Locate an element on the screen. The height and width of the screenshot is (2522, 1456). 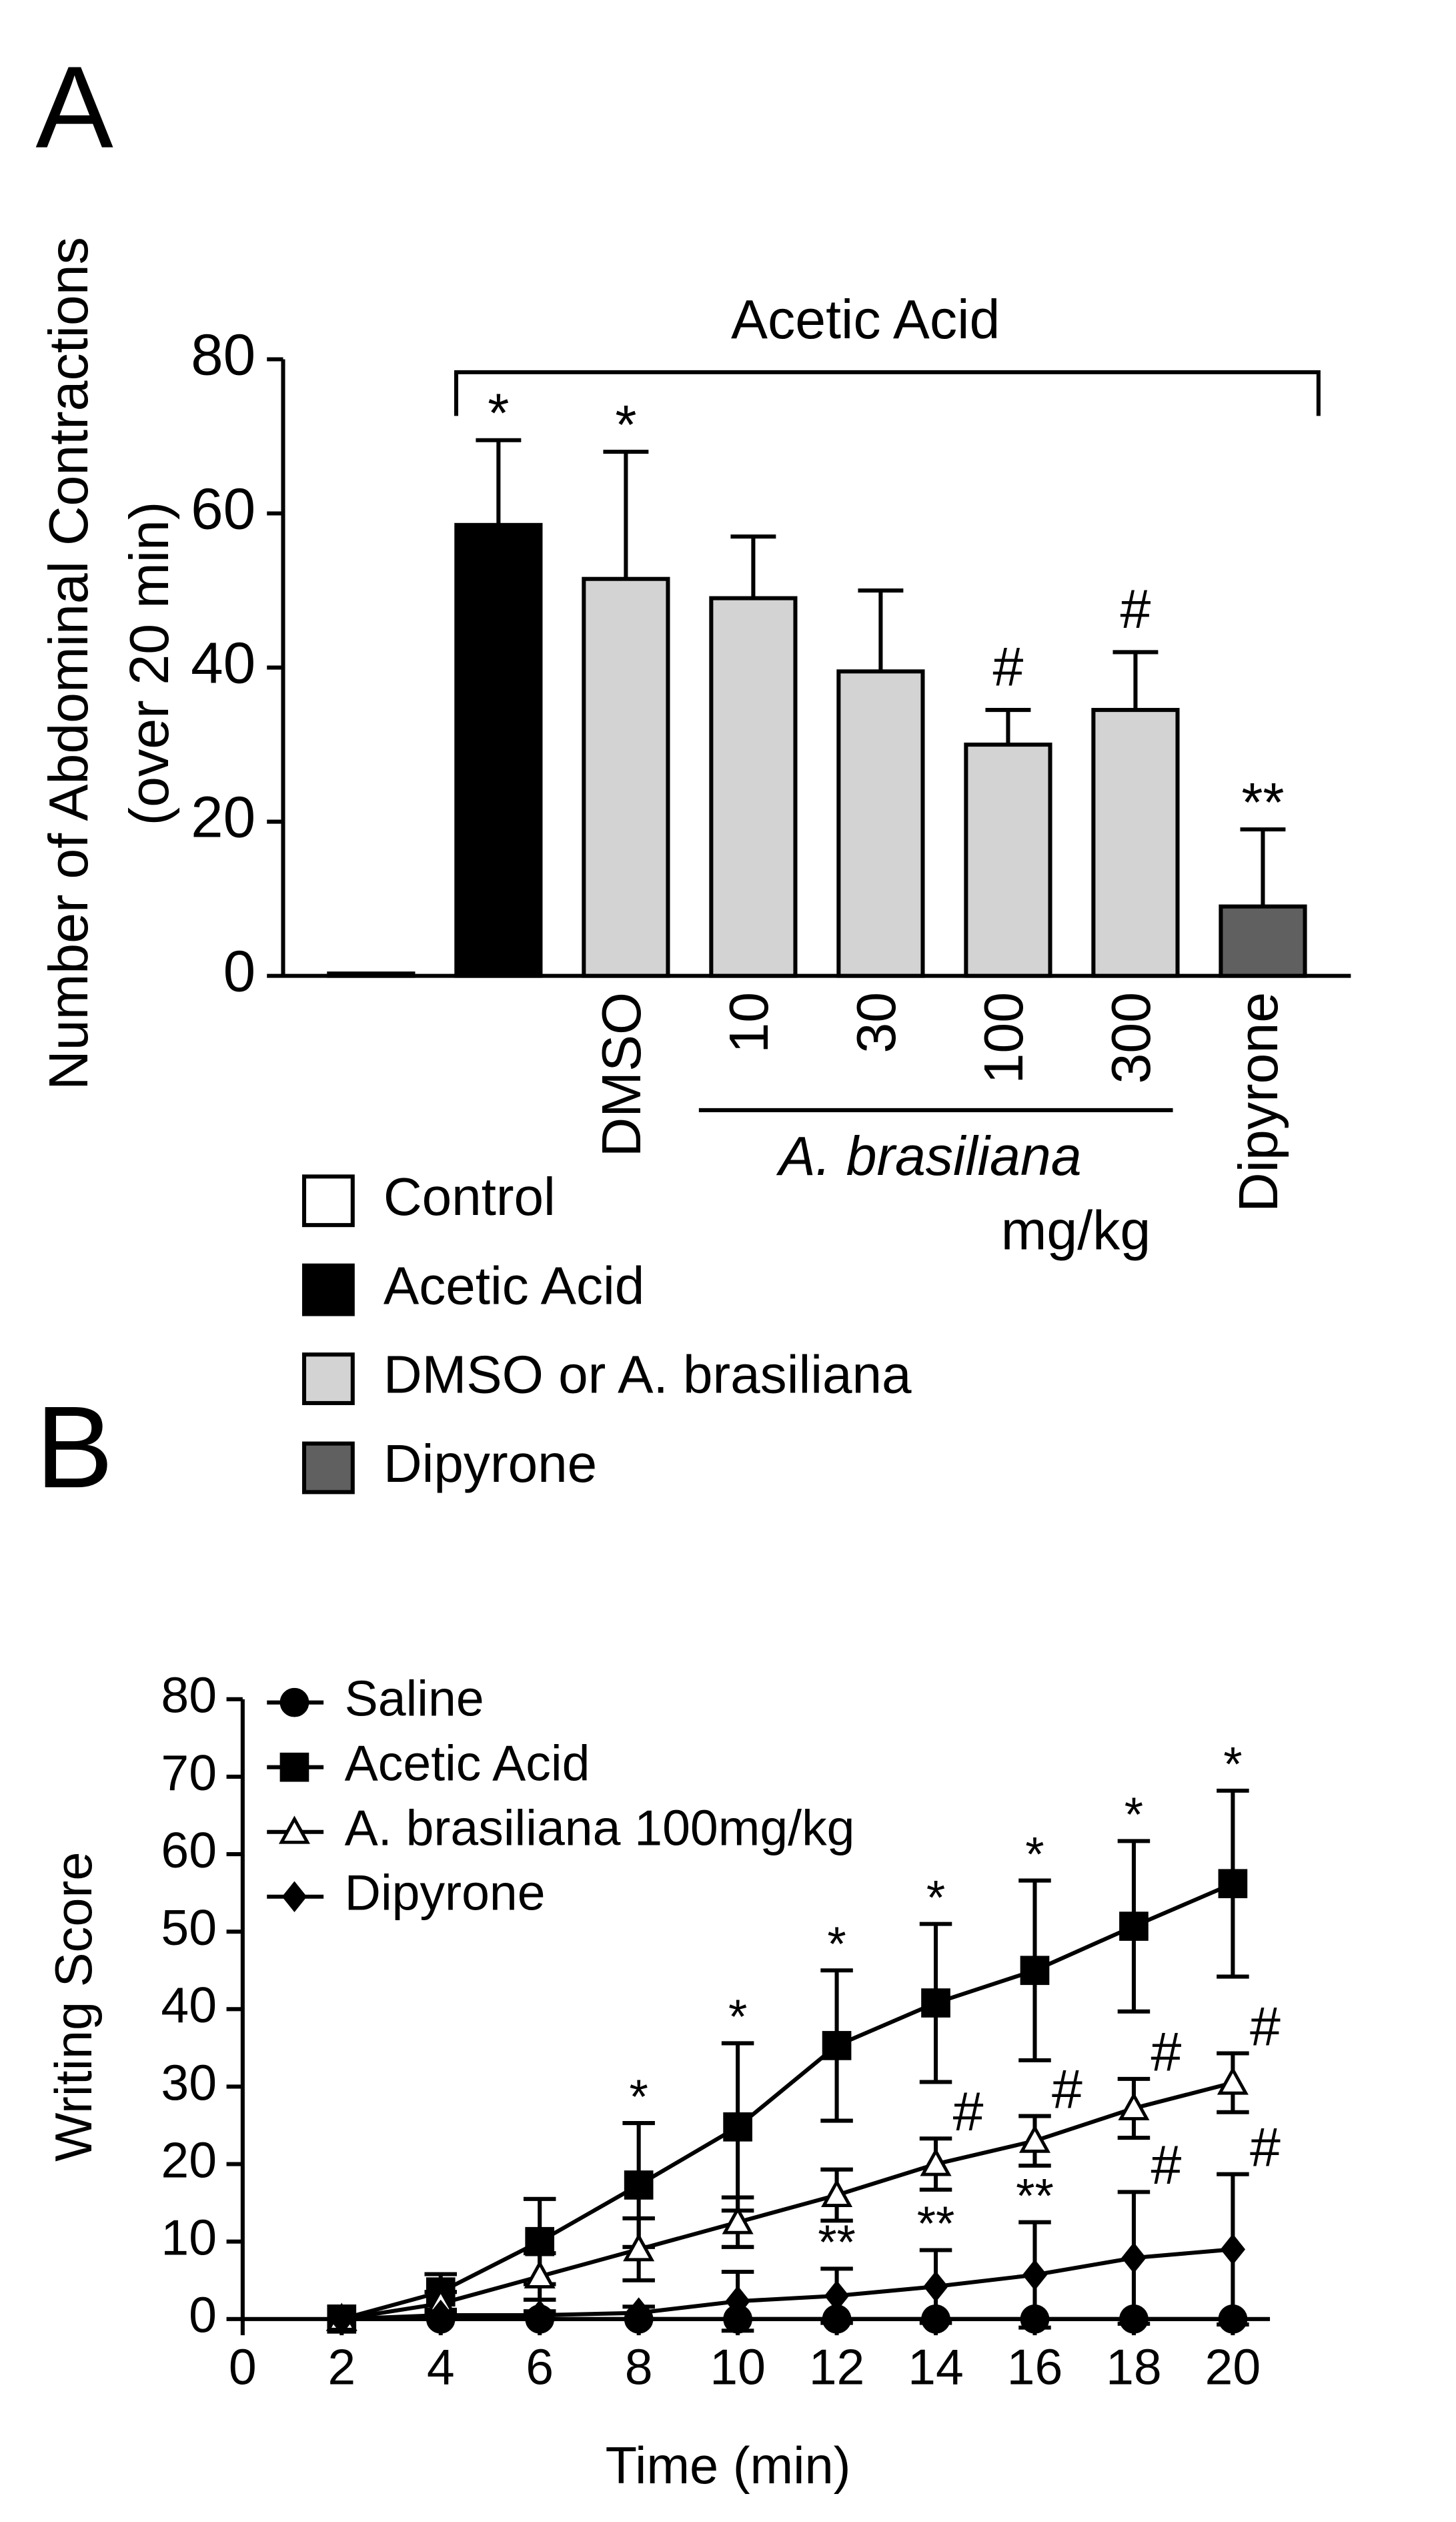
legend-label: A. brasiliana 100mg/kg is located at coordinates (600, 1828).